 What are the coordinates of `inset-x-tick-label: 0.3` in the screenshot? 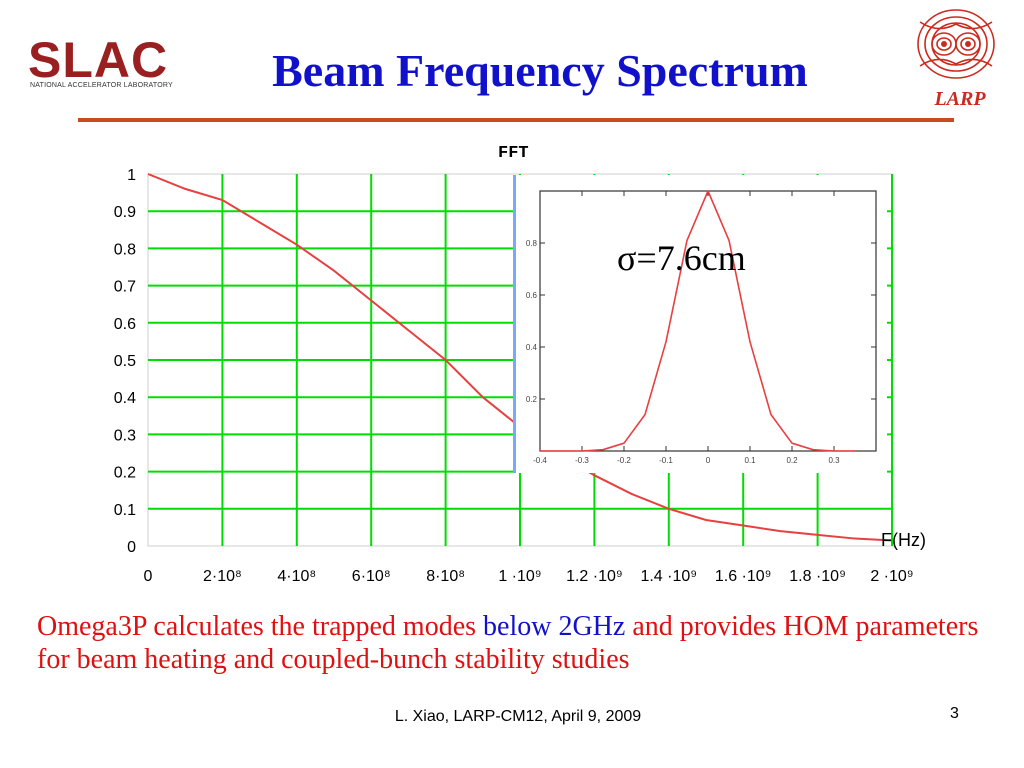 It's located at (834, 460).